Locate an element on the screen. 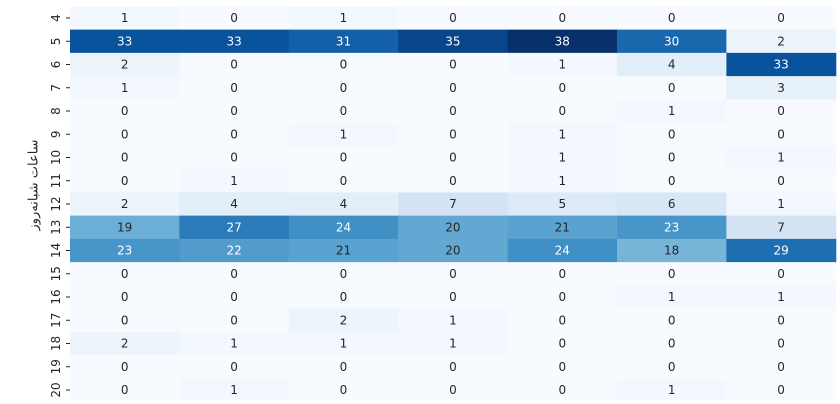 This screenshot has height=404, width=840. y-tick-label-7: 7 is located at coordinates (56, 88).